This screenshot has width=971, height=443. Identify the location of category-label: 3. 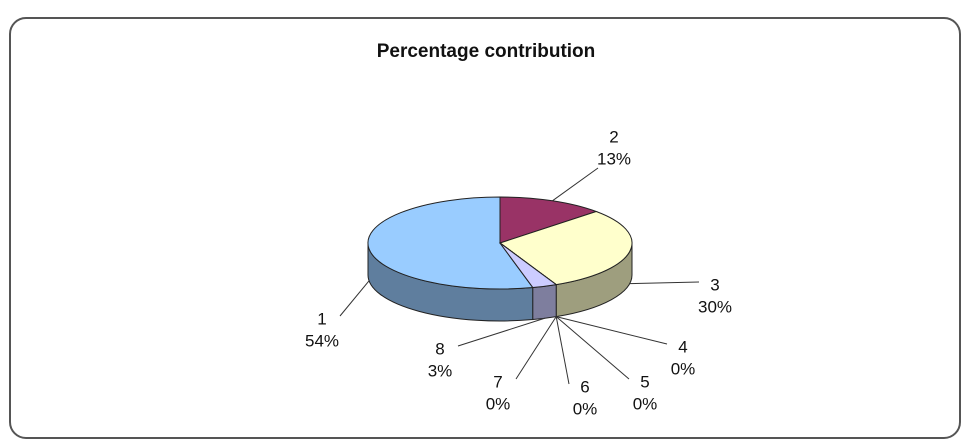
(714, 284).